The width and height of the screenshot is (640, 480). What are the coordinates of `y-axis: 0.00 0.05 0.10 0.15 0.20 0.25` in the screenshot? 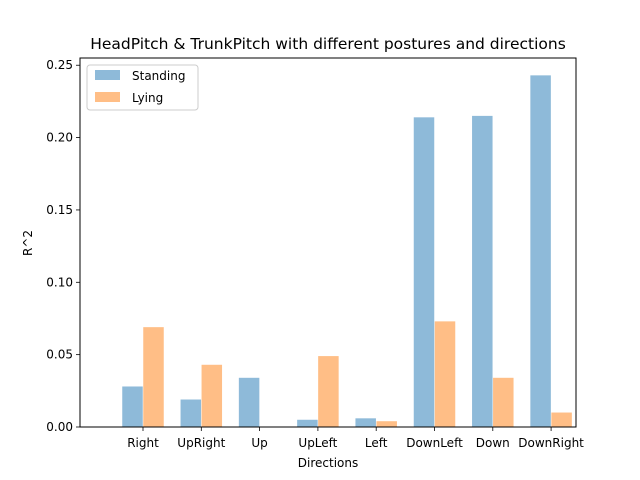 It's located at (63, 246).